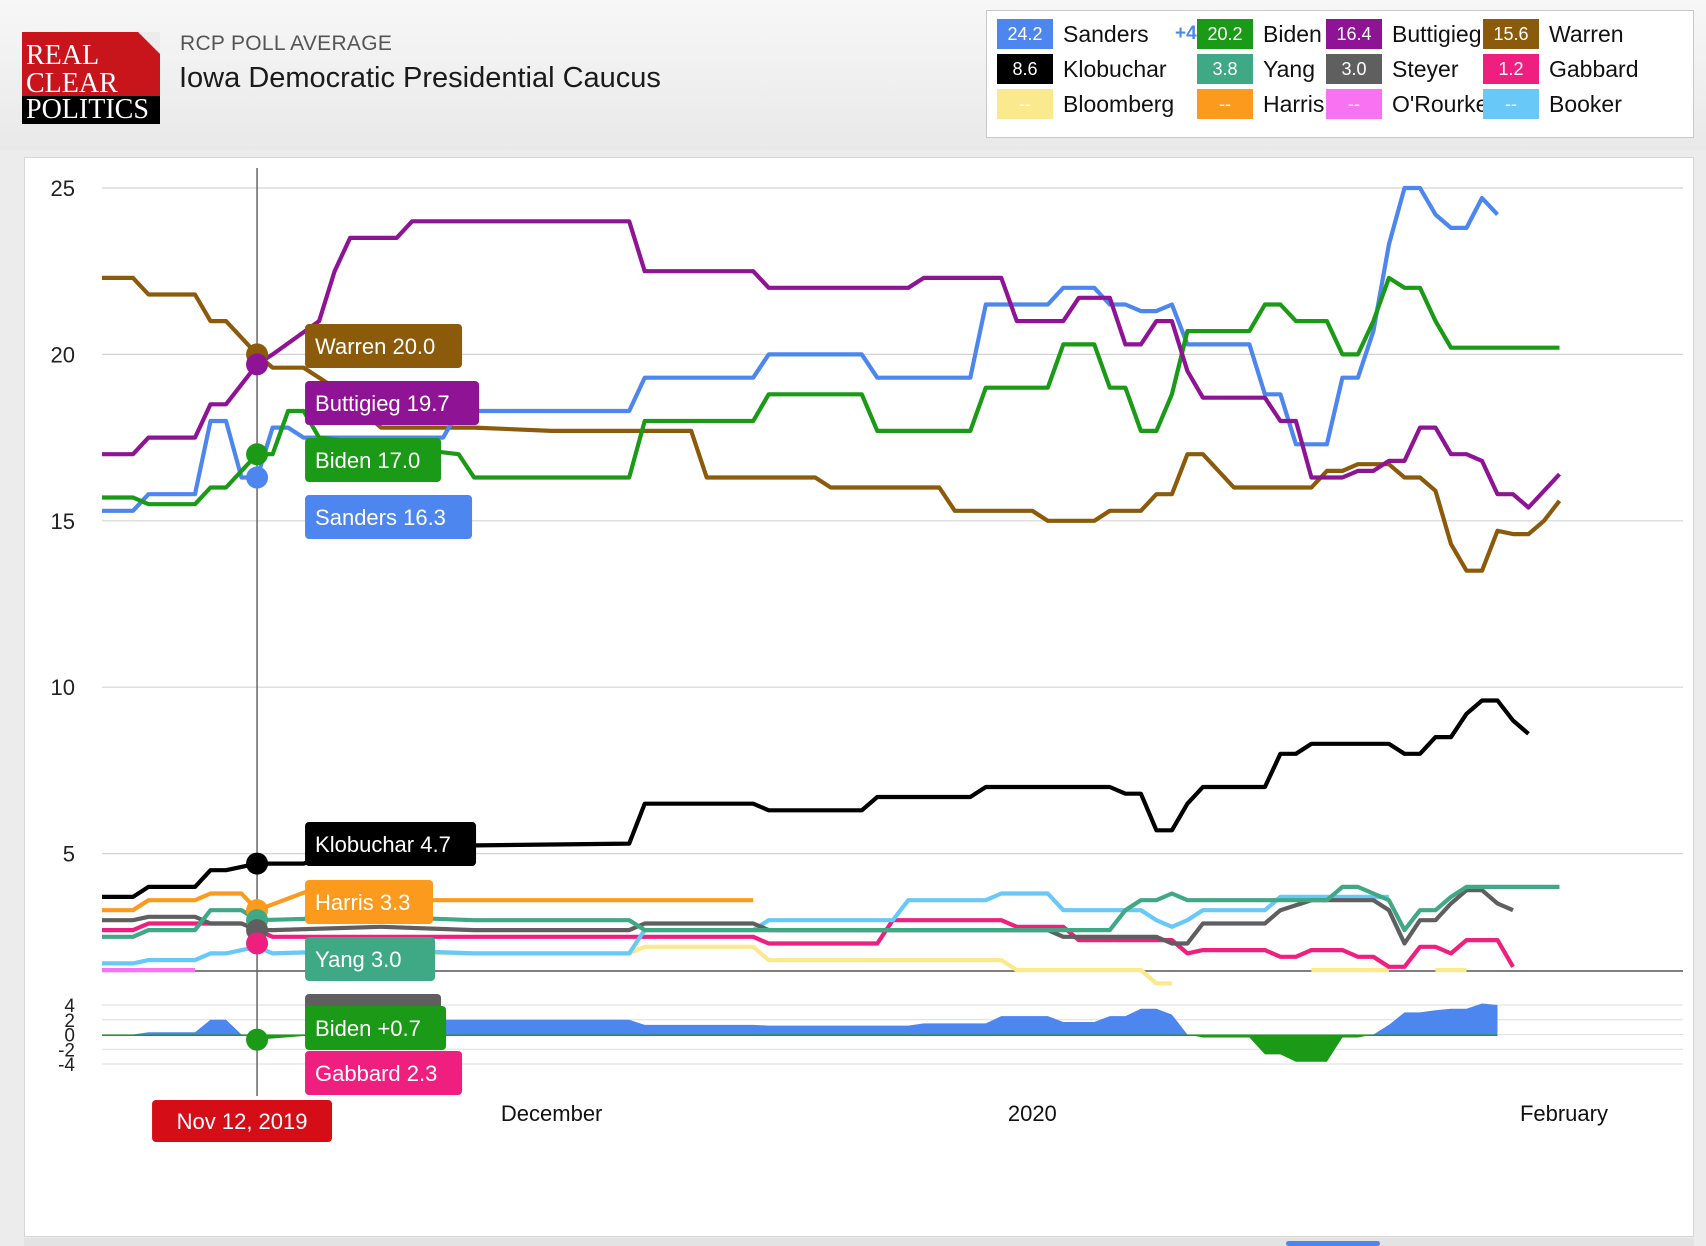  I want to click on series-line-booker, so click(745, 928).